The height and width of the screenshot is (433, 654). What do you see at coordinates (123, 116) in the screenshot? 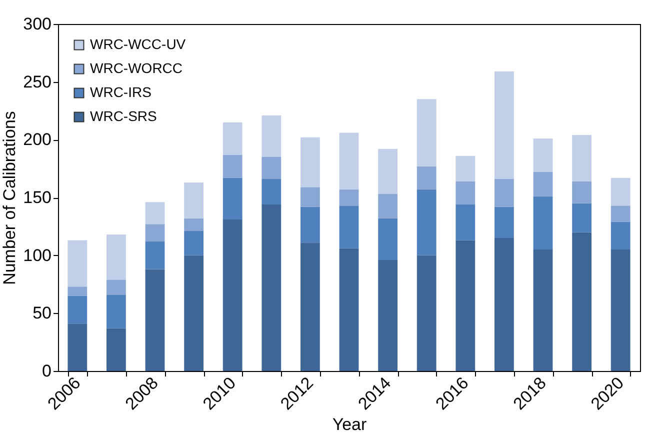
I see `legend-label: WRC-SRS` at bounding box center [123, 116].